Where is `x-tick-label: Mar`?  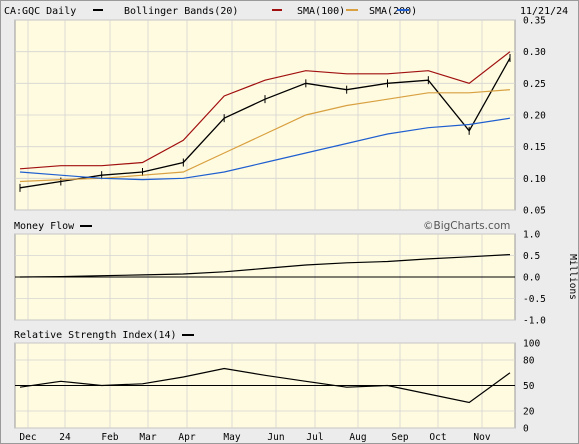 x-tick-label: Mar is located at coordinates (147, 437).